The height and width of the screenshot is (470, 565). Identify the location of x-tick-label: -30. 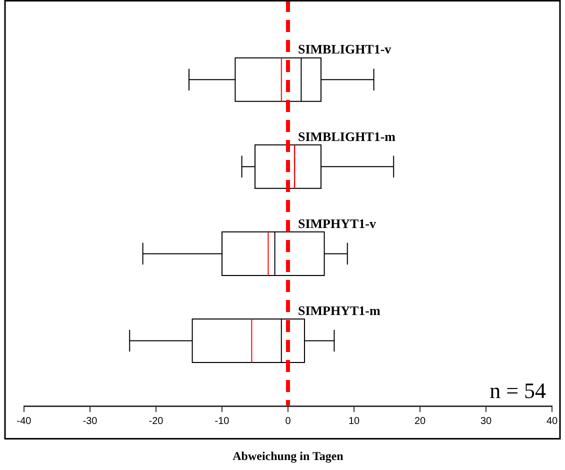
(90, 421).